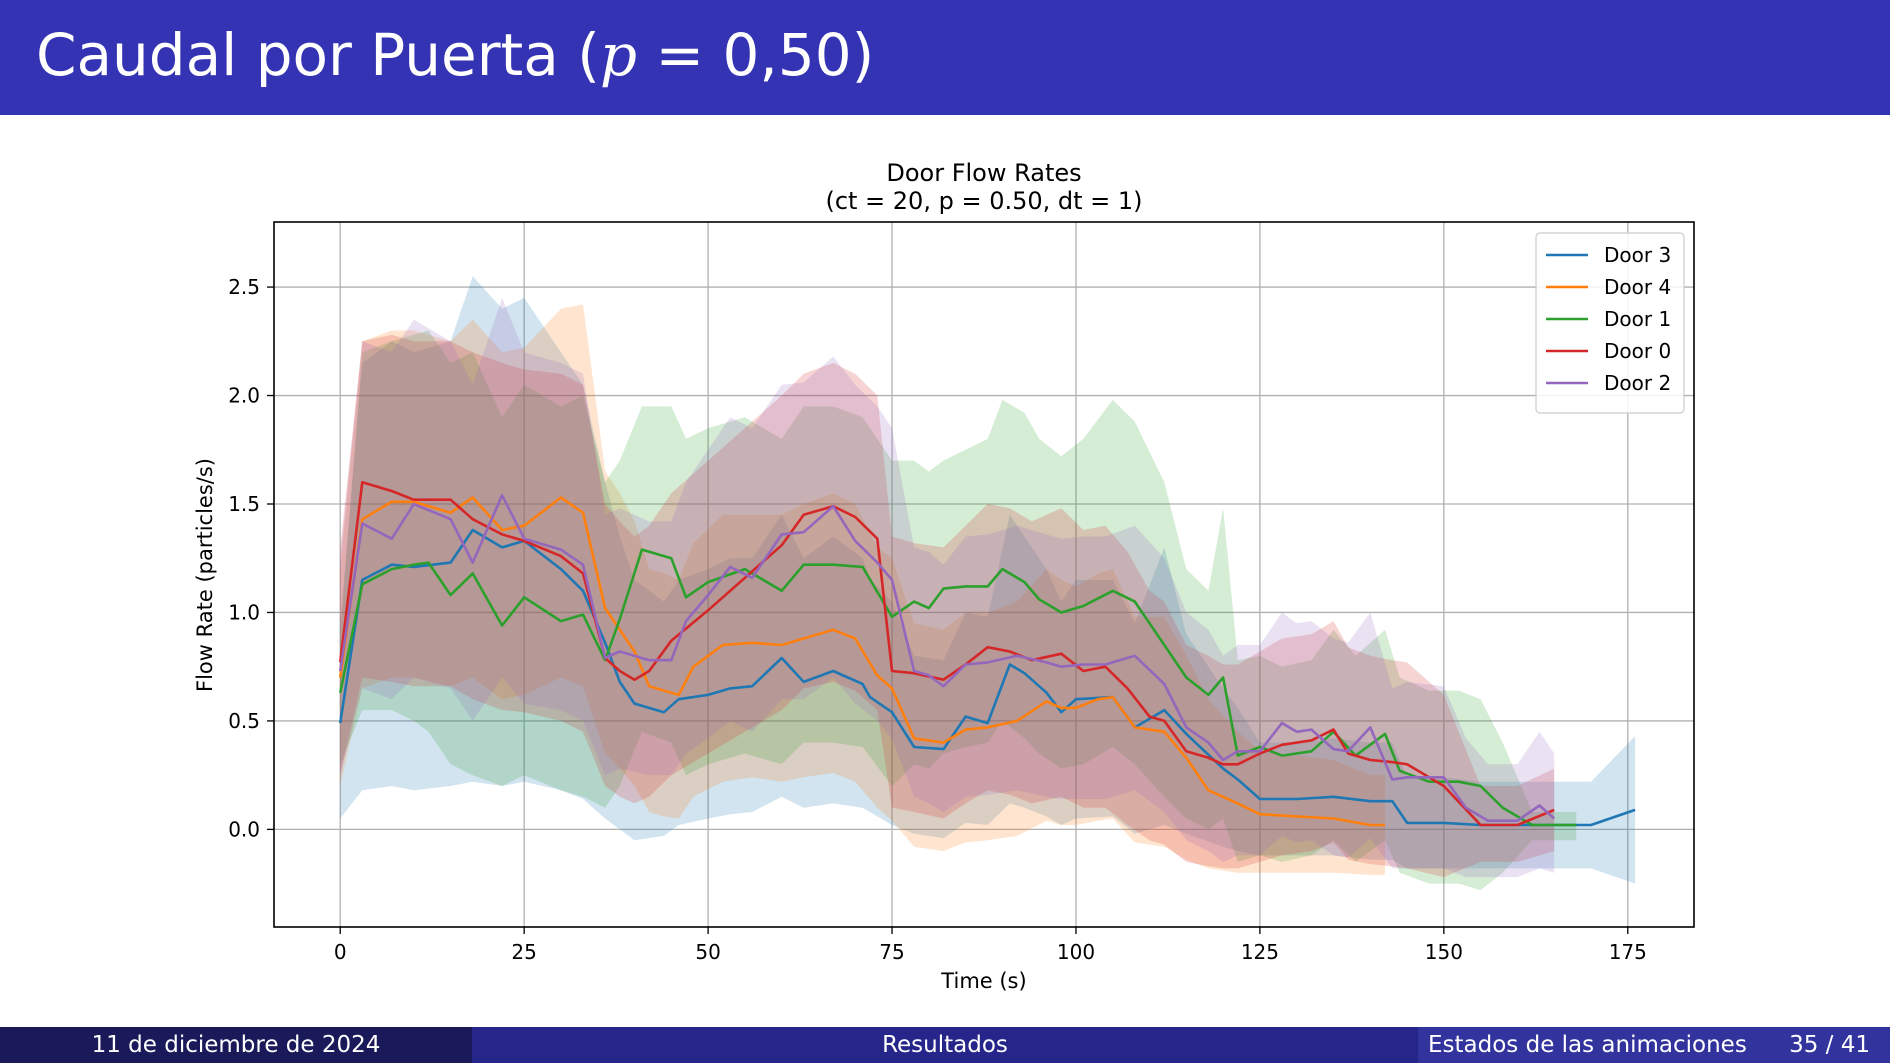 The image size is (1890, 1063). Describe the element at coordinates (1260, 952) in the screenshot. I see `x-tick-label: 125` at that location.